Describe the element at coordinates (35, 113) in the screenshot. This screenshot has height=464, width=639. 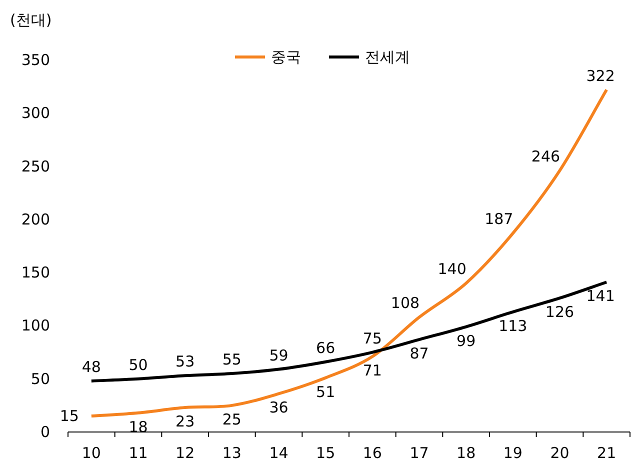
I see `y-tick-label: 300` at that location.